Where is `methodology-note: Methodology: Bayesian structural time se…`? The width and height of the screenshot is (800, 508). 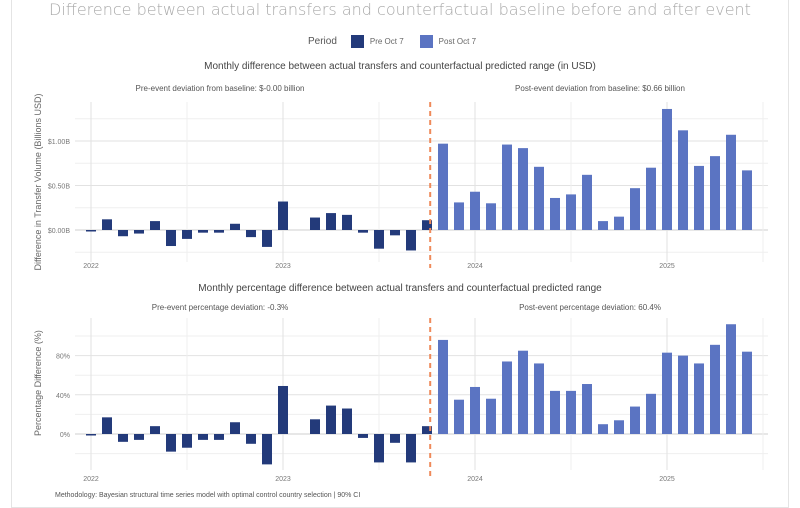
methodology-note: Methodology: Bayesian structural time se… is located at coordinates (208, 495).